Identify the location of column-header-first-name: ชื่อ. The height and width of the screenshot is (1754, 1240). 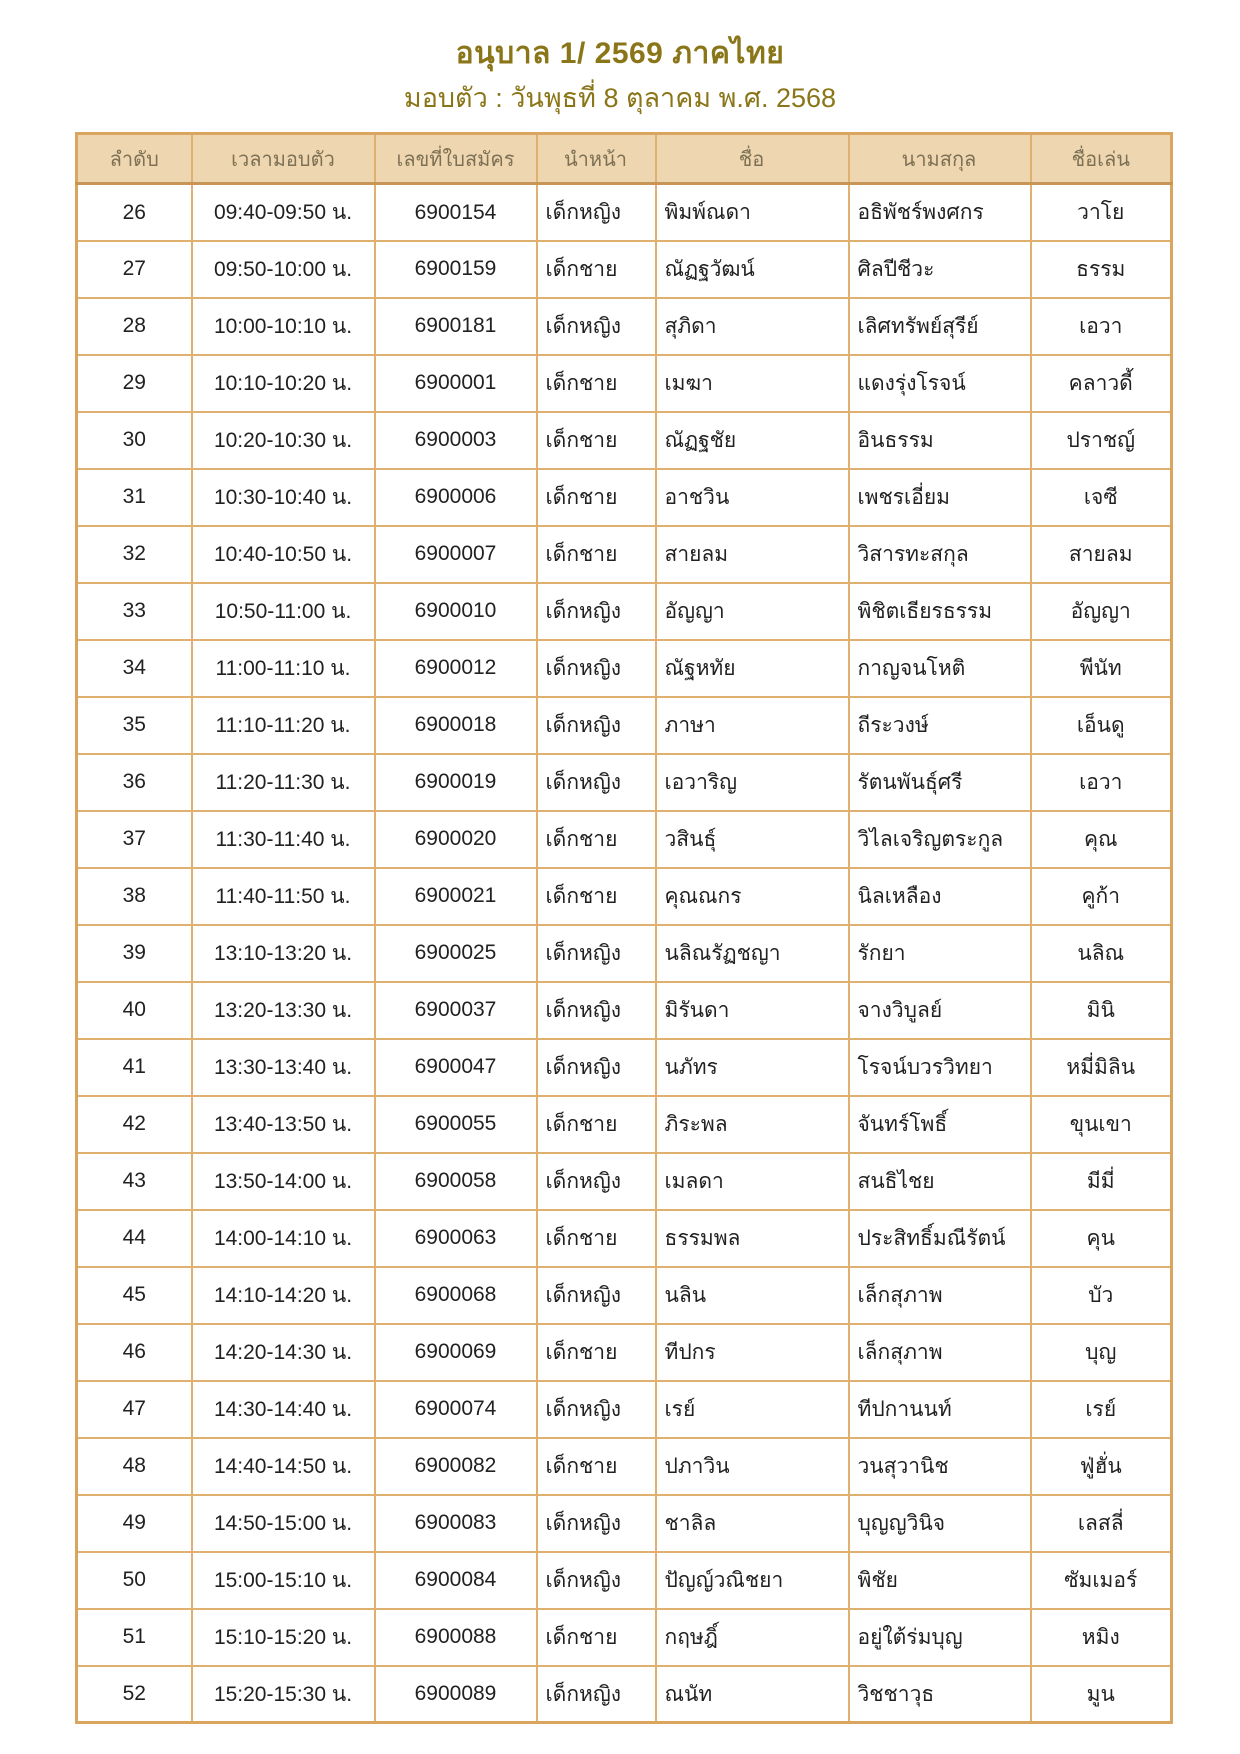
(752, 159).